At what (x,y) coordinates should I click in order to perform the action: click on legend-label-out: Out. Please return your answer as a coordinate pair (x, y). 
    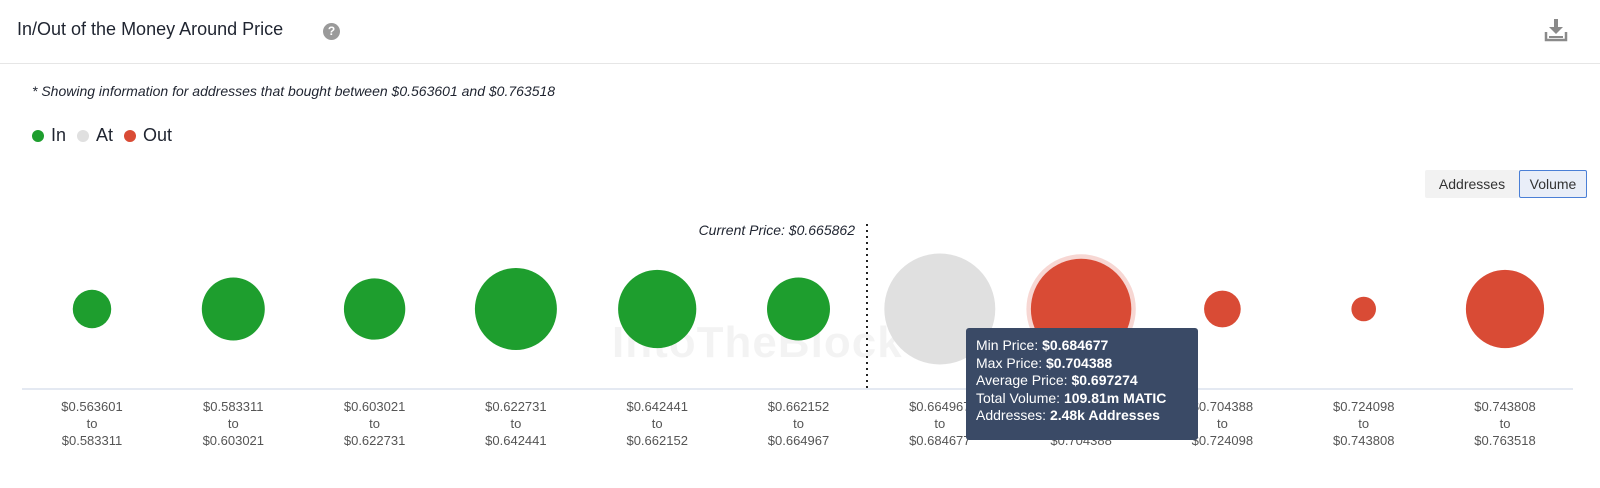
    Looking at the image, I should click on (158, 135).